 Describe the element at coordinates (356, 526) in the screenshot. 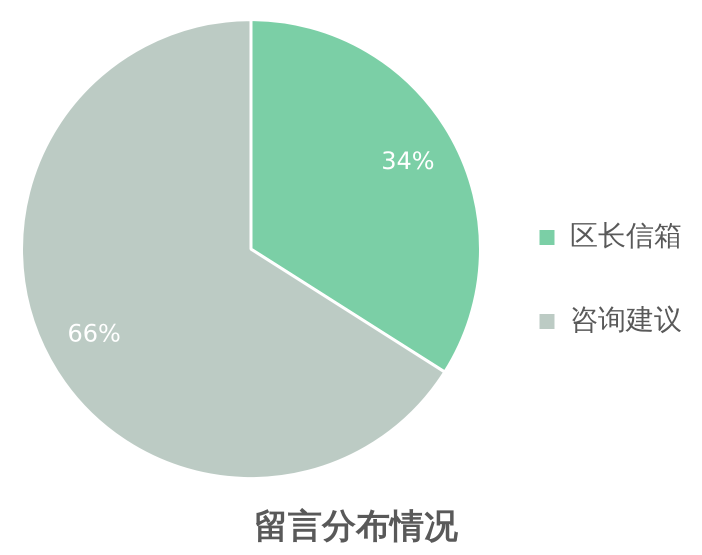

I see `text: 留言分布情况` at that location.